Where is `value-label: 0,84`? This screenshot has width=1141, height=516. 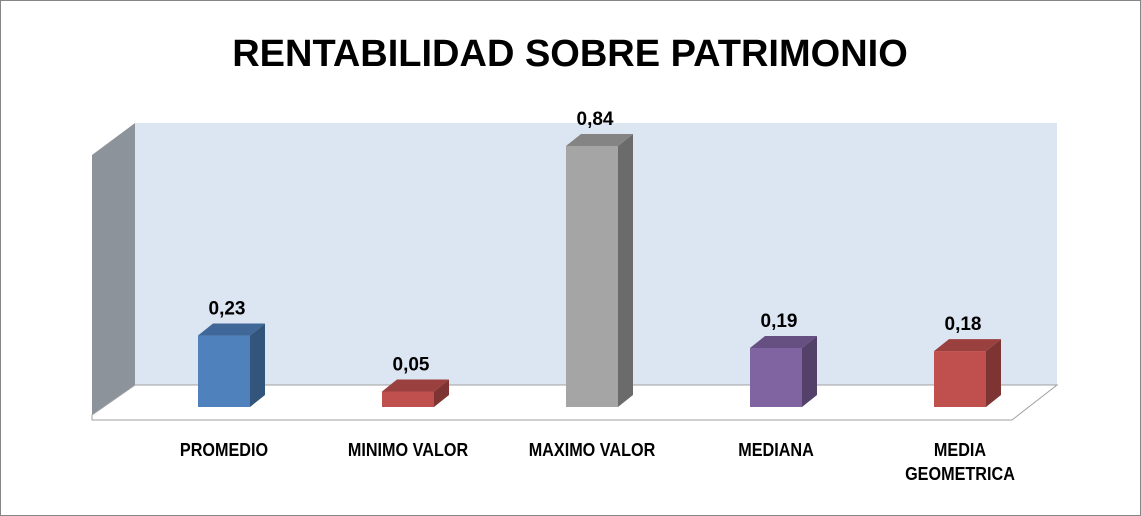 value-label: 0,84 is located at coordinates (595, 119).